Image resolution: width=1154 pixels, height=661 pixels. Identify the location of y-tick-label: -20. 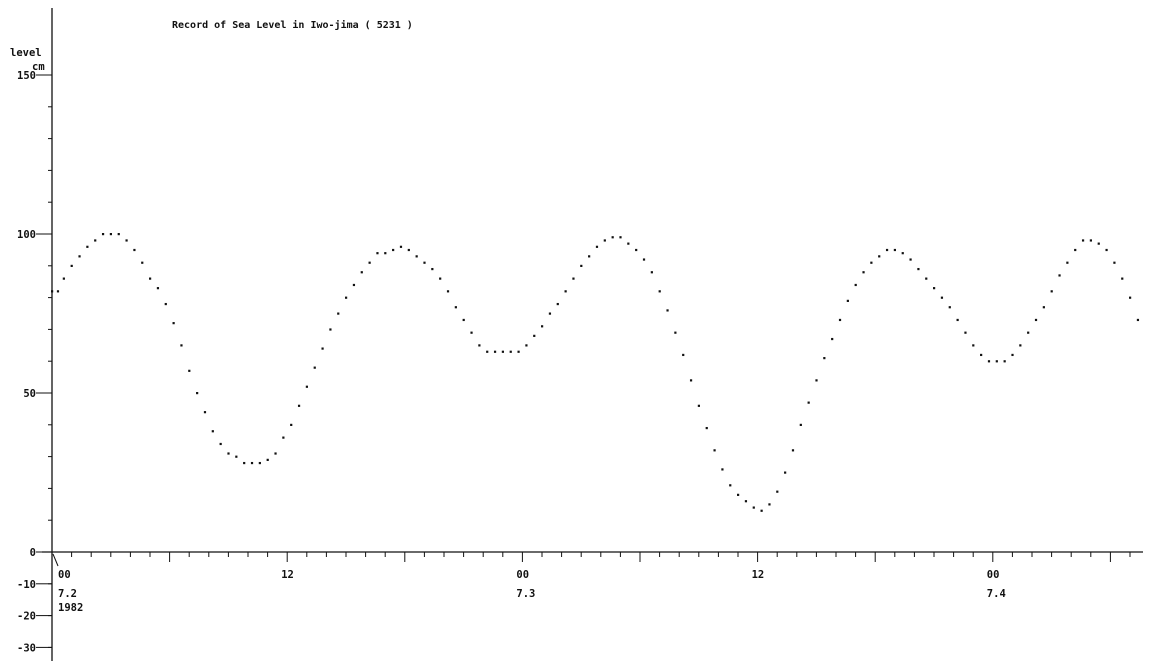
(26, 617).